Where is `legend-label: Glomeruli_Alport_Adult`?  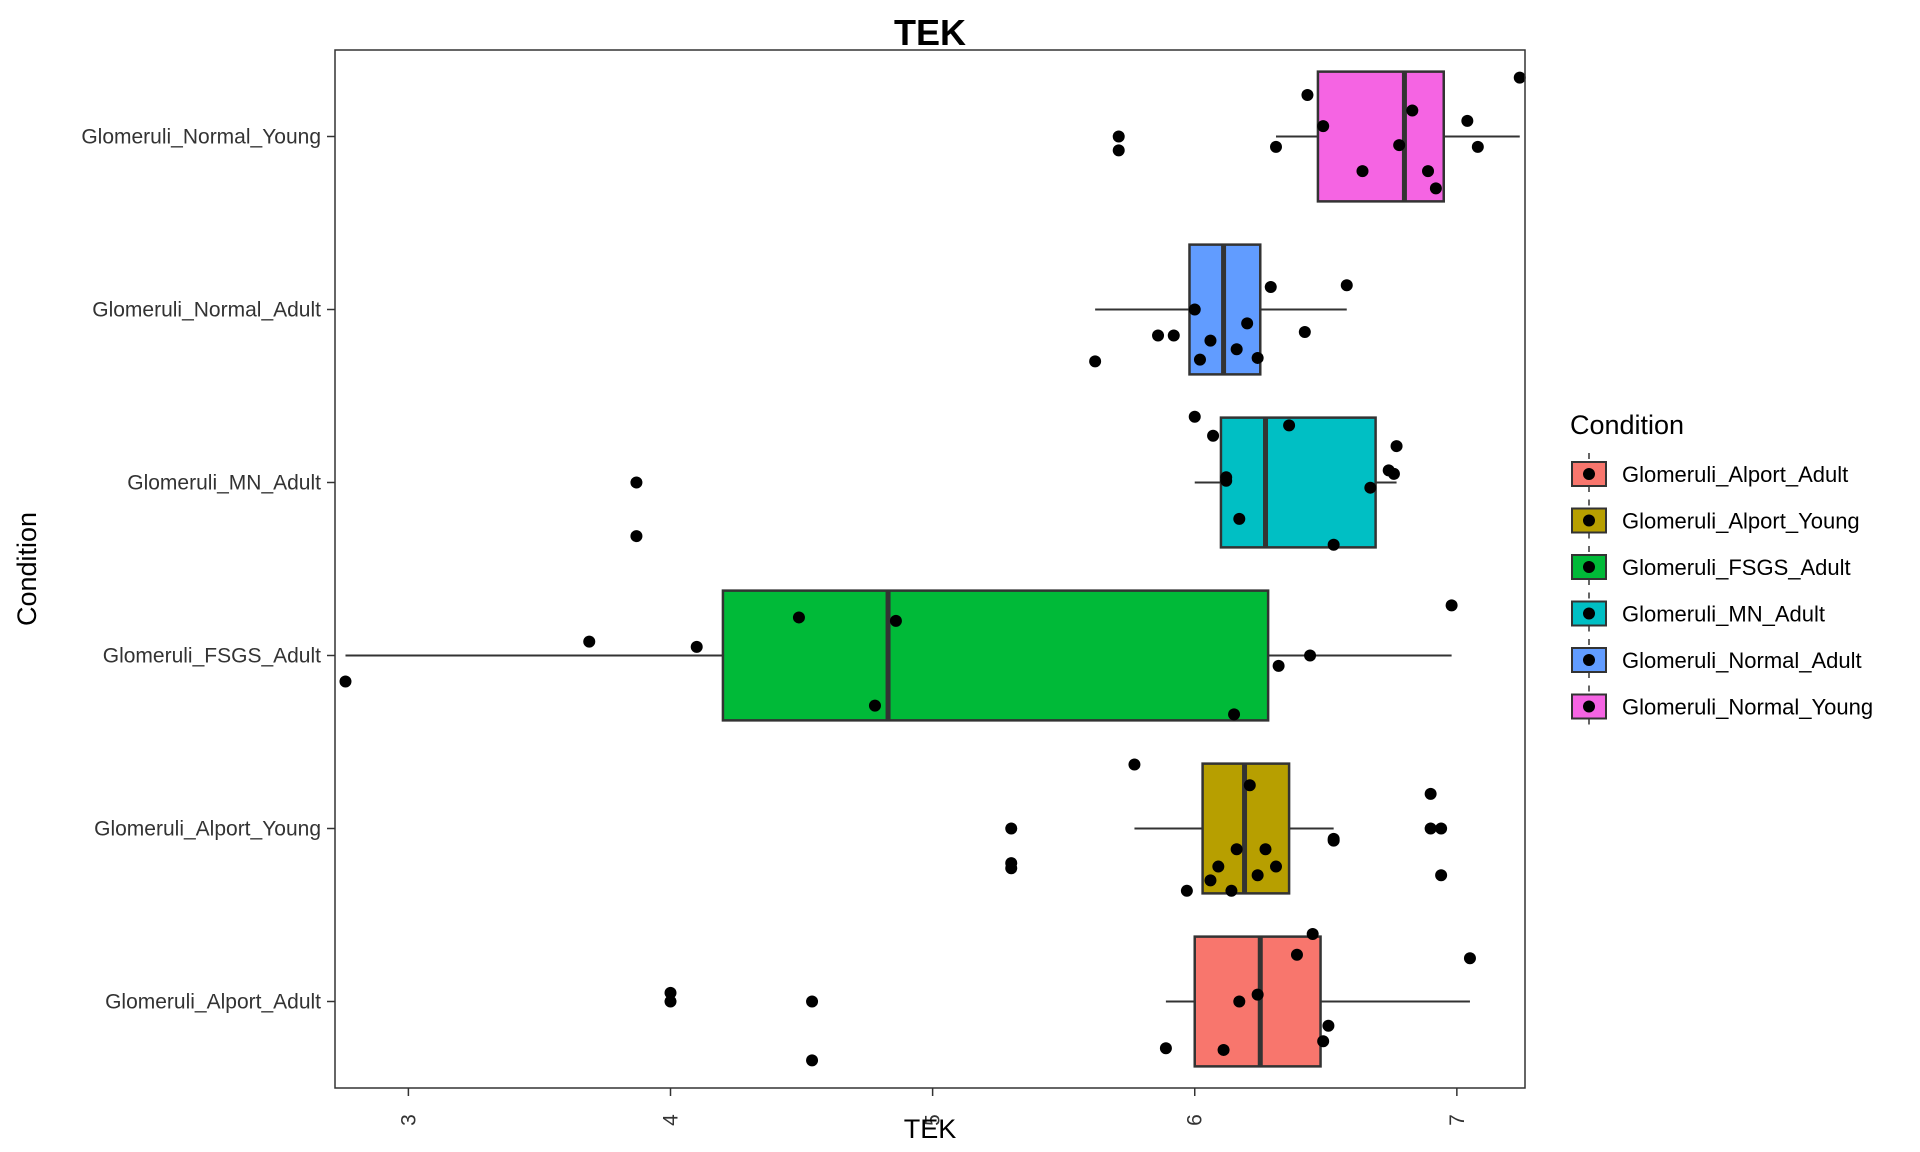
legend-label: Glomeruli_Alport_Adult is located at coordinates (1735, 474).